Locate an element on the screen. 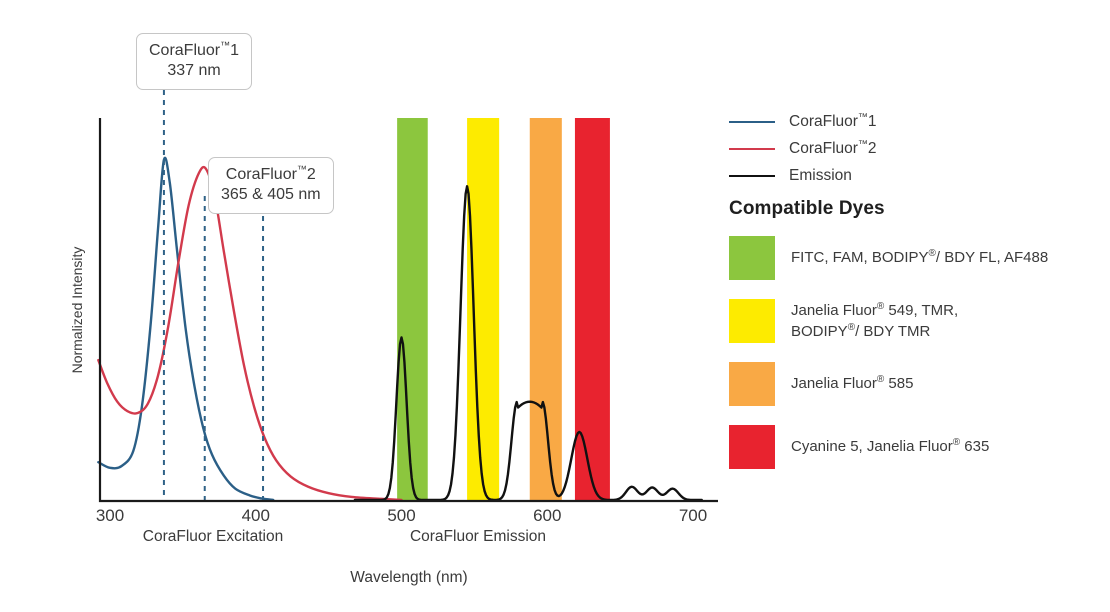 The image size is (1110, 612). green-band is located at coordinates (412, 309).